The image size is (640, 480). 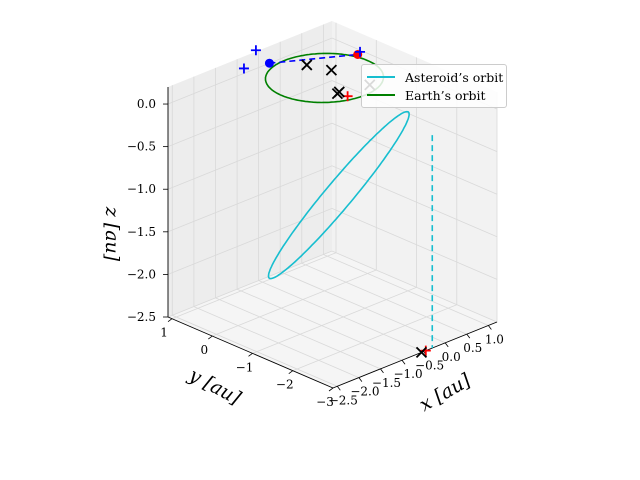 I want to click on x-axis-label: x [au], so click(x=445, y=392).